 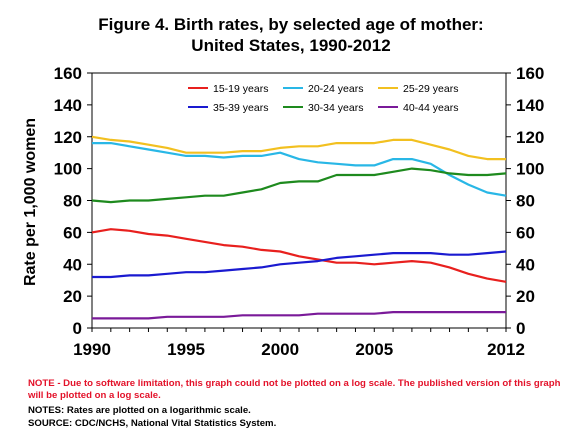 I want to click on y-tick-label-left: 20, so click(x=72, y=296).